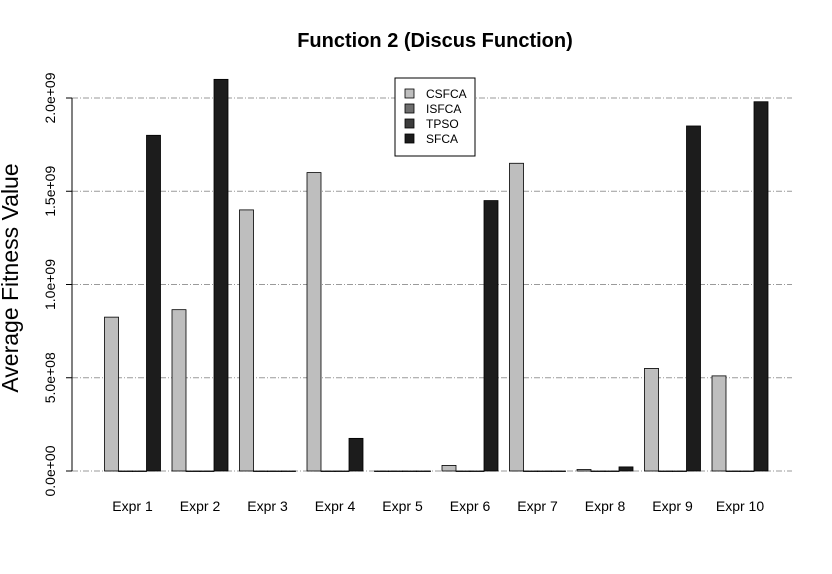 The height and width of the screenshot is (574, 832). What do you see at coordinates (470, 506) in the screenshot?
I see `x-tick-label: Expr 6` at bounding box center [470, 506].